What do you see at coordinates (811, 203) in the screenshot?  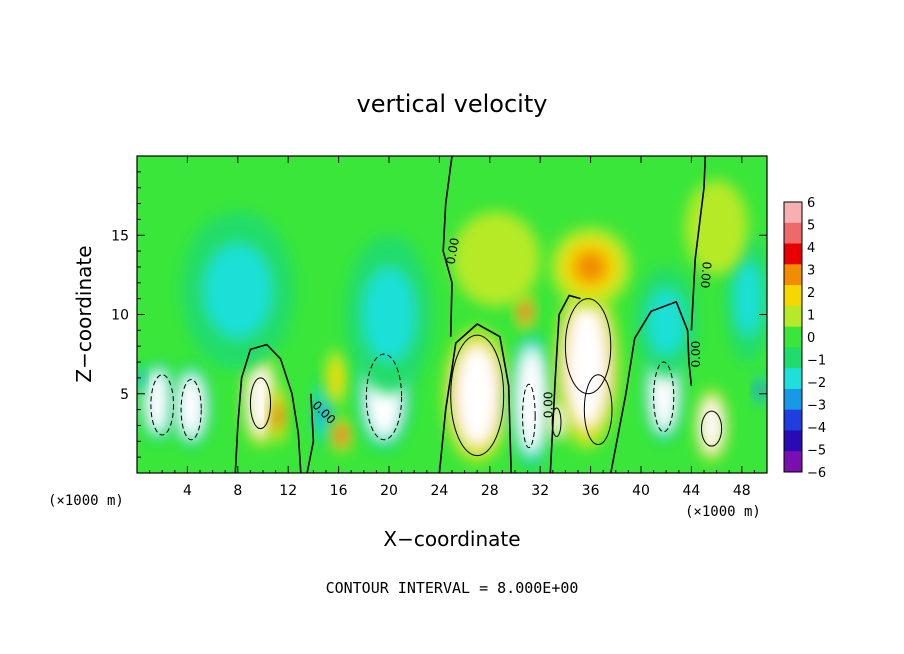 I see `colorbar-label: 6` at bounding box center [811, 203].